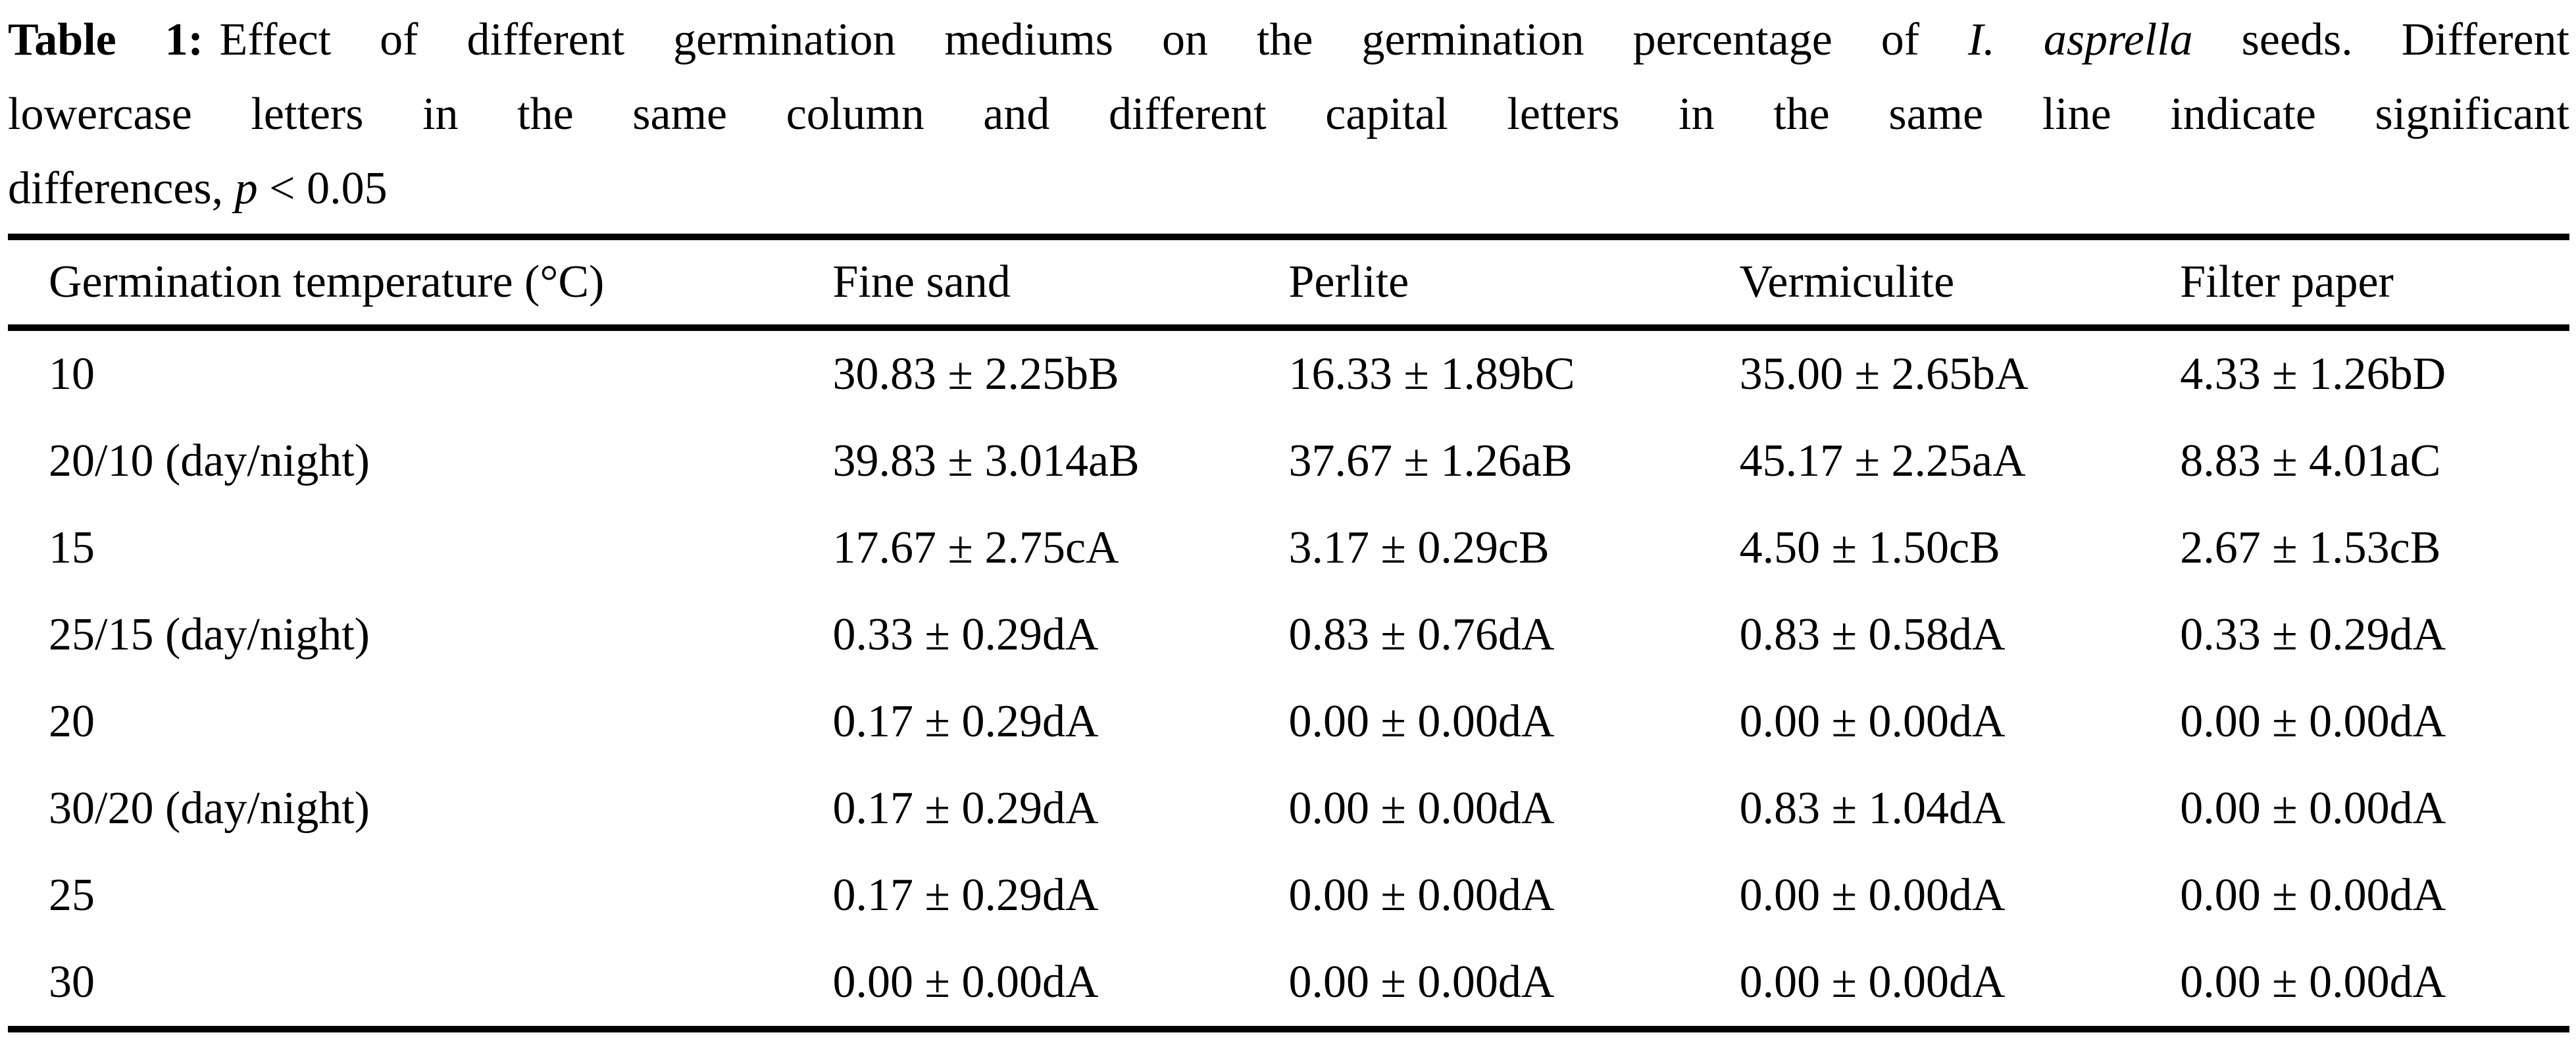 The image size is (2576, 1041). Describe the element at coordinates (1869, 547) in the screenshot. I see `value-cell: 4.50 ± 1.50cB` at that location.